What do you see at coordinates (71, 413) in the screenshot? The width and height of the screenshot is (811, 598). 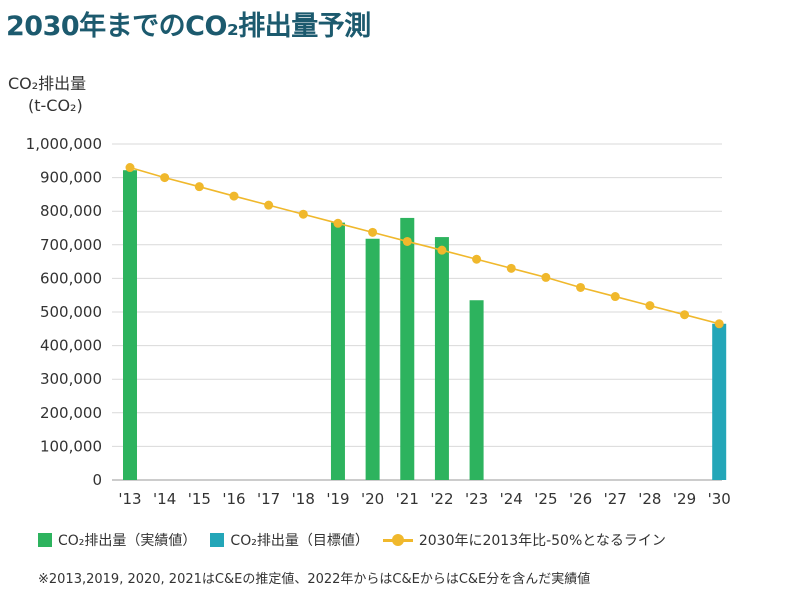 I see `y-tick-label: 200,000` at bounding box center [71, 413].